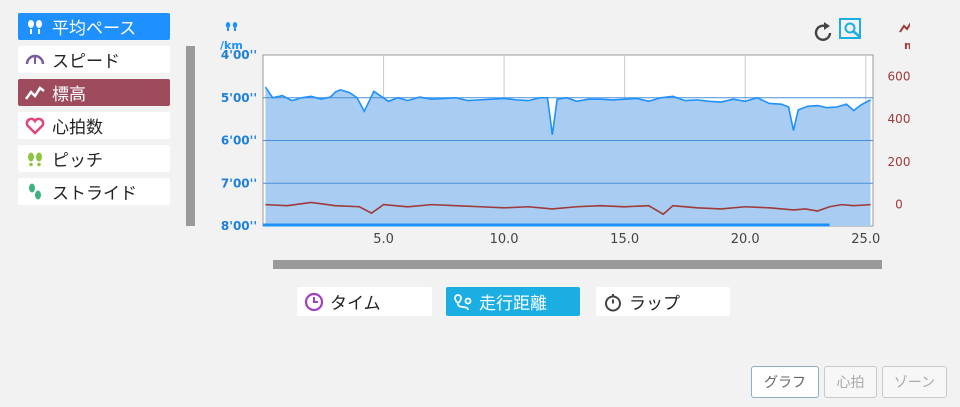 The width and height of the screenshot is (960, 407). Describe the element at coordinates (77, 128) in the screenshot. I see `metric-label: 心拍数` at that location.